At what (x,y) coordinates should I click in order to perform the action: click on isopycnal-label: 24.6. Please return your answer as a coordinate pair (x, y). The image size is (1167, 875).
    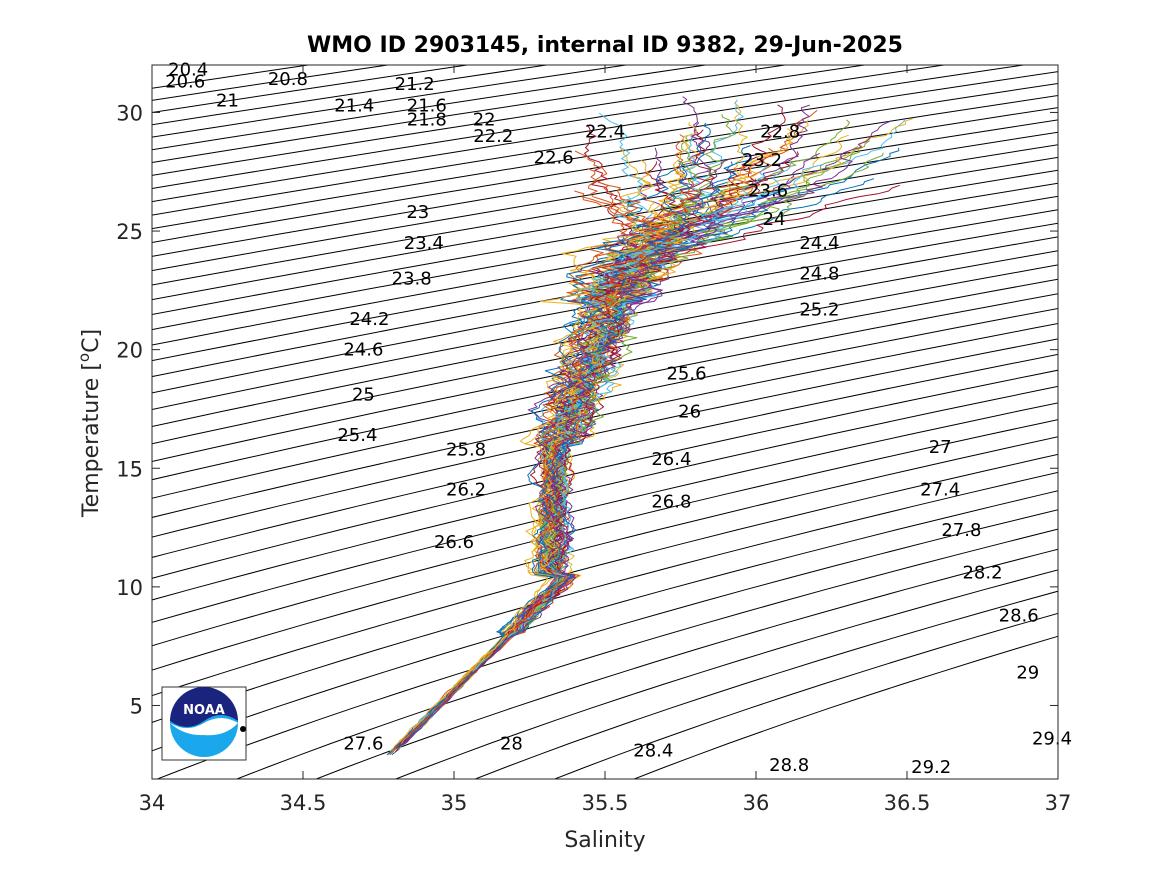
    Looking at the image, I should click on (363, 350).